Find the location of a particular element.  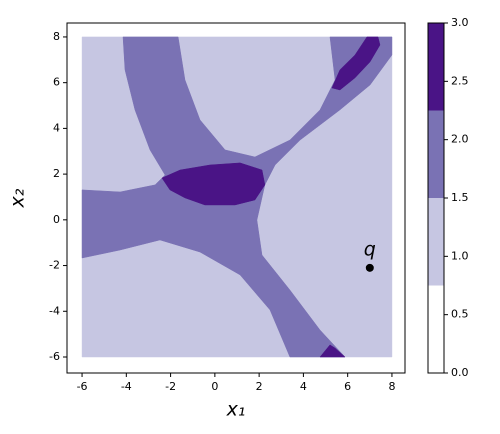

colorbar-tick-label: 0.0 is located at coordinates (460, 372).